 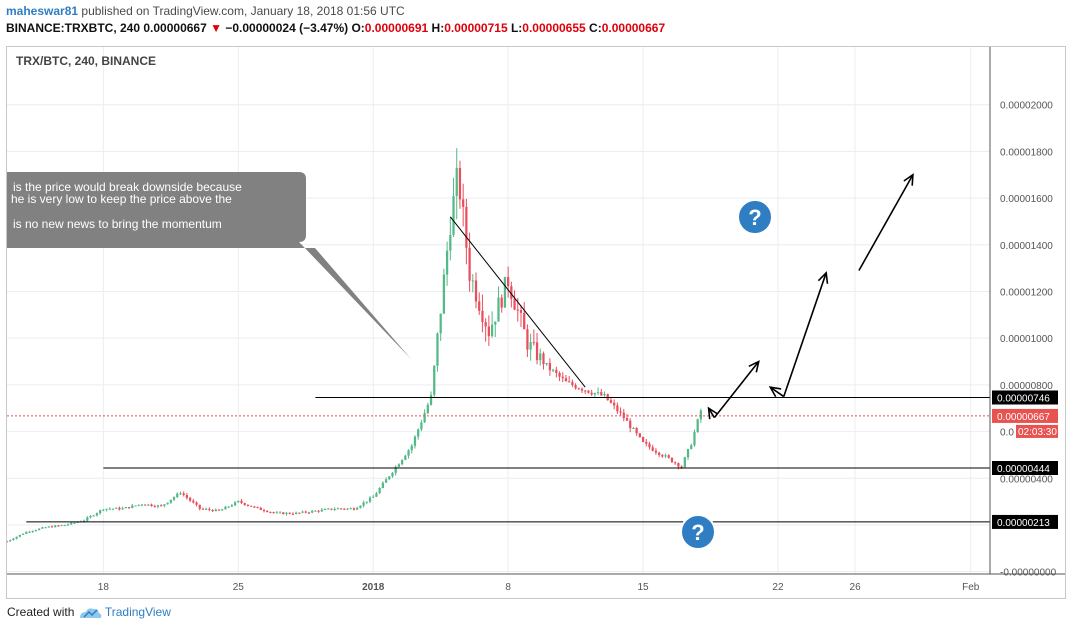 I want to click on y-tick-label: 0.00000400, so click(x=1026, y=479).